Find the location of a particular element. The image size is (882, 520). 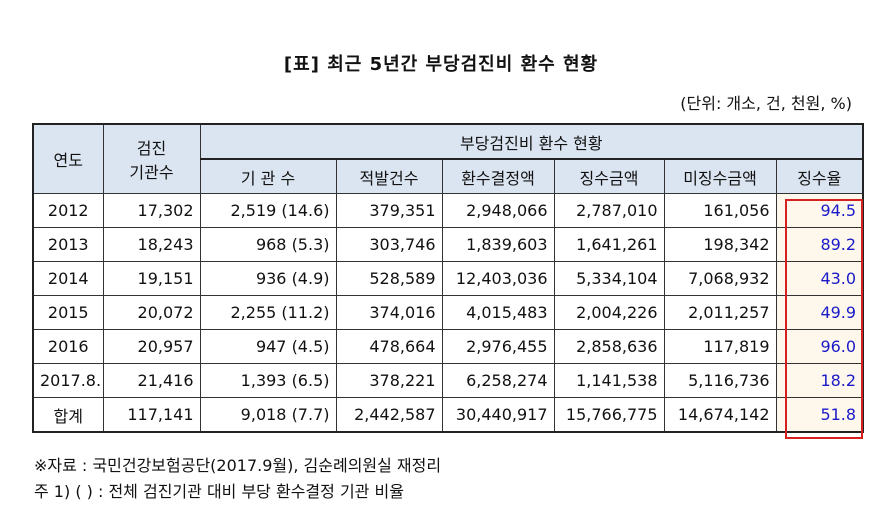

cell-count: 968 (5.3) is located at coordinates (268, 244).